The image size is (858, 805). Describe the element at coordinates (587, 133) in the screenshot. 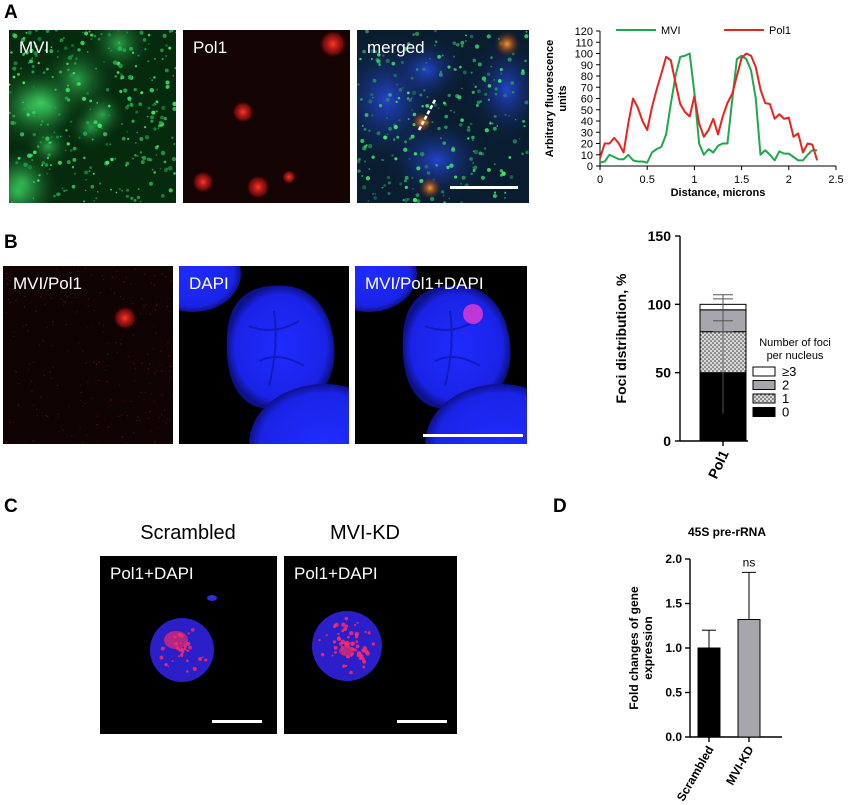

I see `y-tick-label: 30` at that location.